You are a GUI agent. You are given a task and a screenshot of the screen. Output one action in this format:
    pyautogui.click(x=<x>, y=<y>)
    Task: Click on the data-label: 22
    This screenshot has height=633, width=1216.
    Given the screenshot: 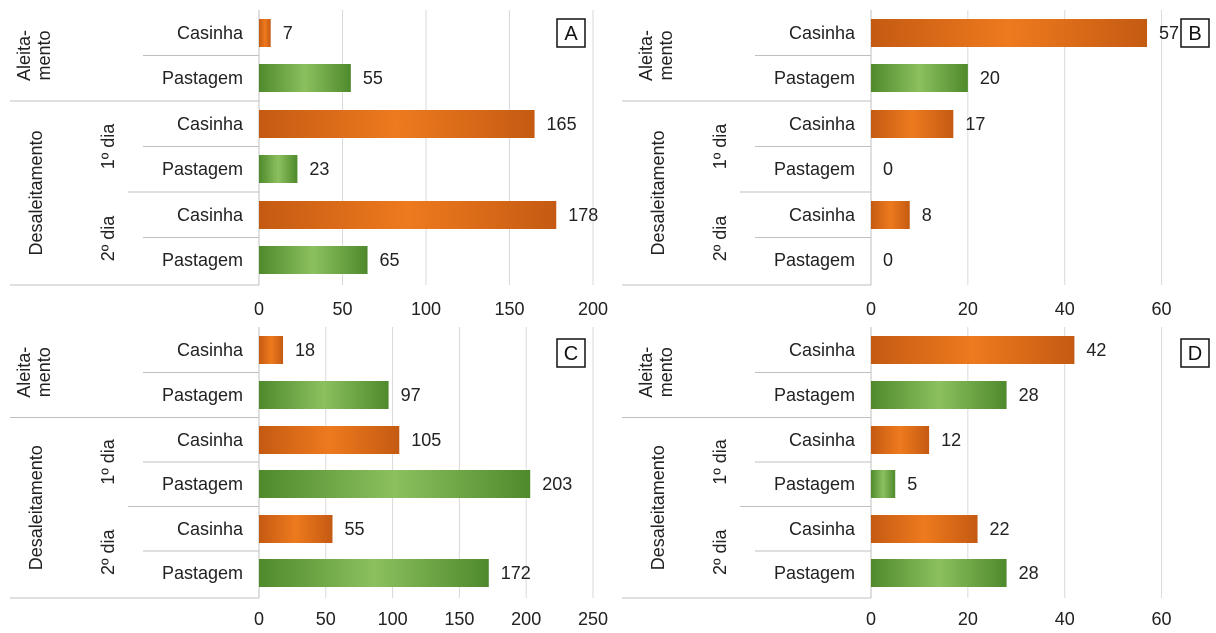 What is the action you would take?
    pyautogui.click(x=1000, y=529)
    